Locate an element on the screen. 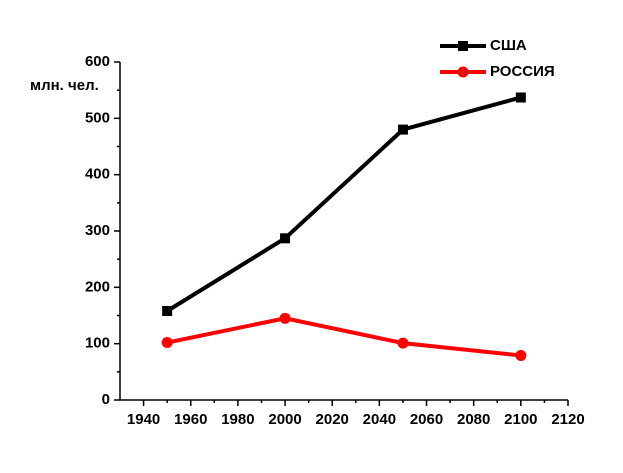 The image size is (623, 473). x-tick-label: 1940 is located at coordinates (143, 419).